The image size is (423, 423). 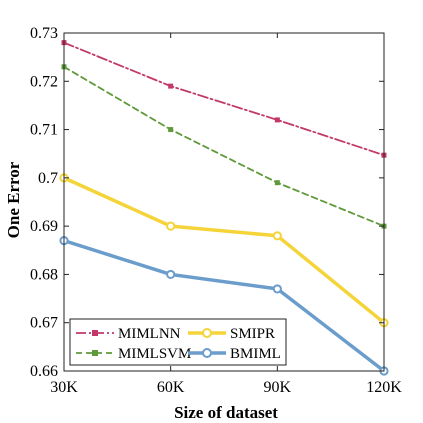 I want to click on x-tick-label: 60K, so click(x=171, y=387).